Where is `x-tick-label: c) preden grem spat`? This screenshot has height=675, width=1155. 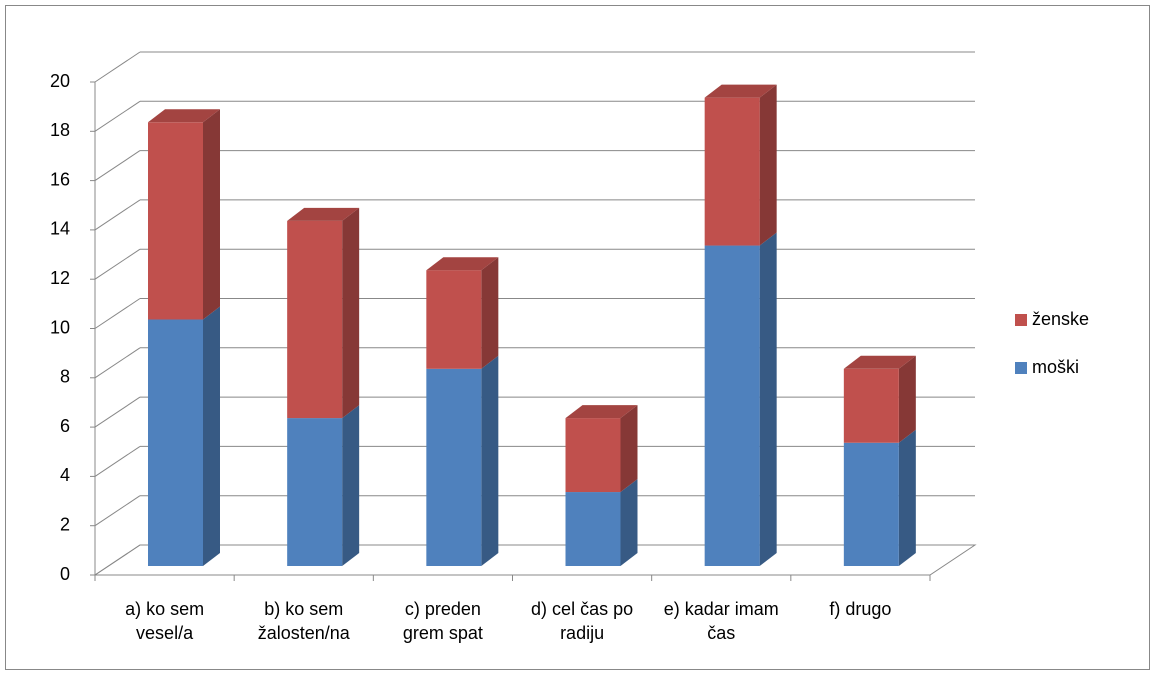
x-tick-label: c) preden grem spat is located at coordinates (442, 621).